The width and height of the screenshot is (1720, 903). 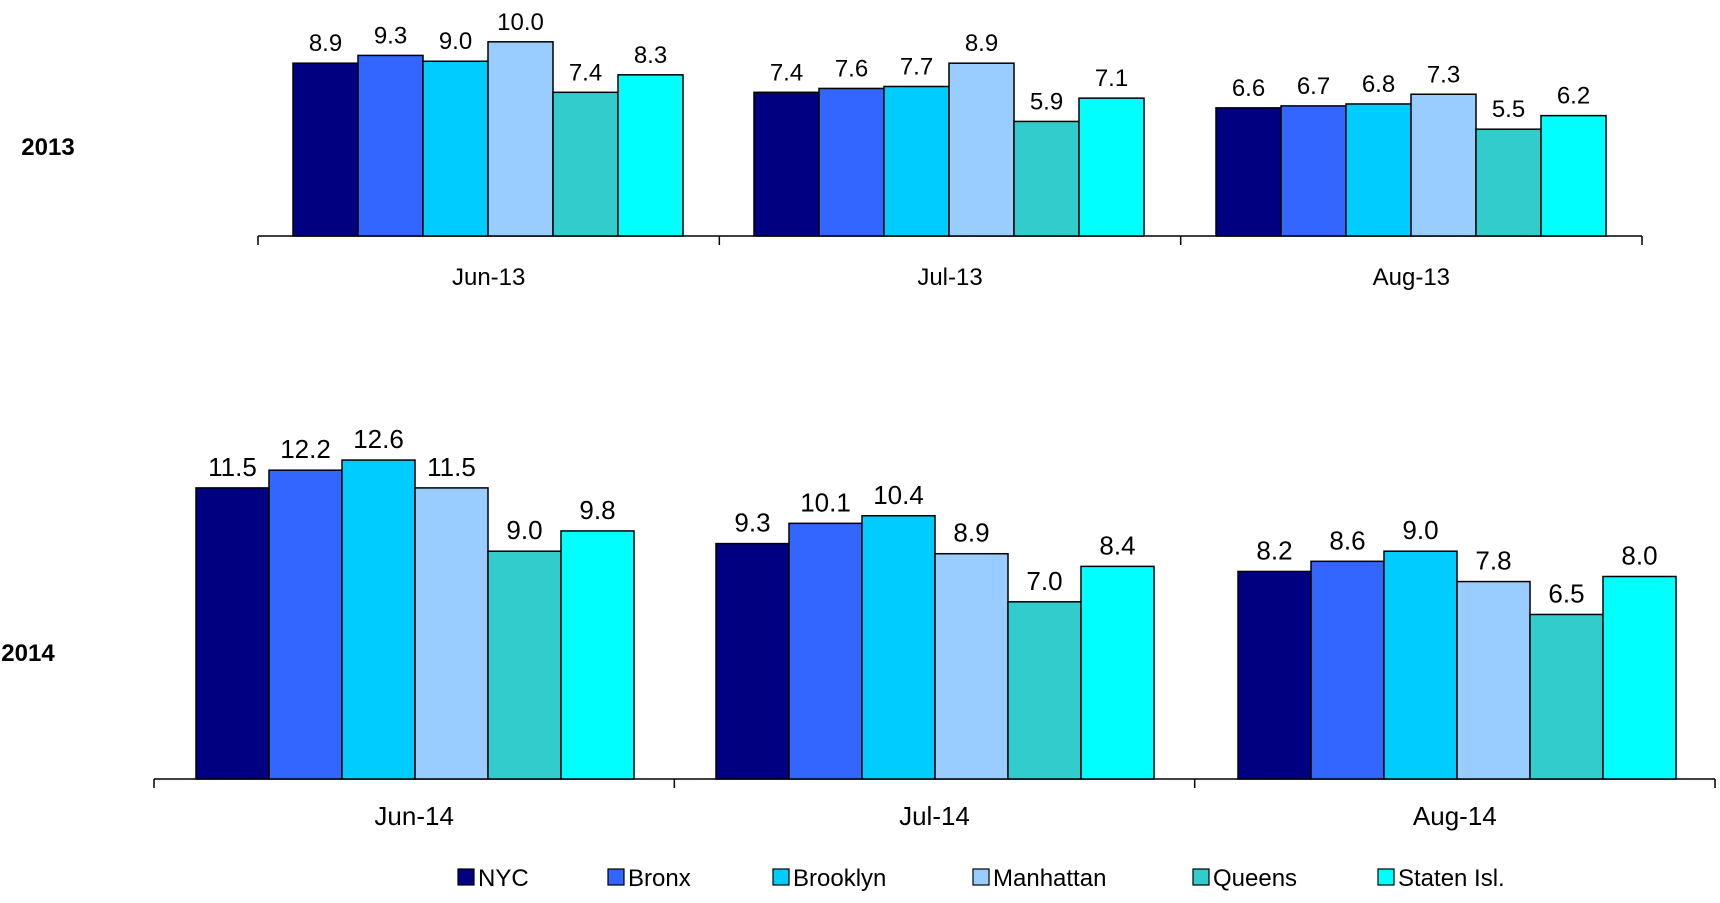 What do you see at coordinates (1255, 878) in the screenshot?
I see `legend-label-queens: Queens` at bounding box center [1255, 878].